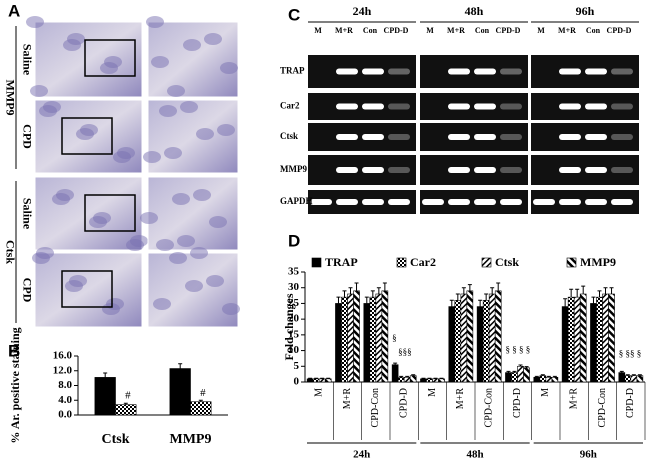 The width and height of the screenshot is (650, 468). Describe the element at coordinates (541, 30) in the screenshot. I see `lane-label: M` at that location.